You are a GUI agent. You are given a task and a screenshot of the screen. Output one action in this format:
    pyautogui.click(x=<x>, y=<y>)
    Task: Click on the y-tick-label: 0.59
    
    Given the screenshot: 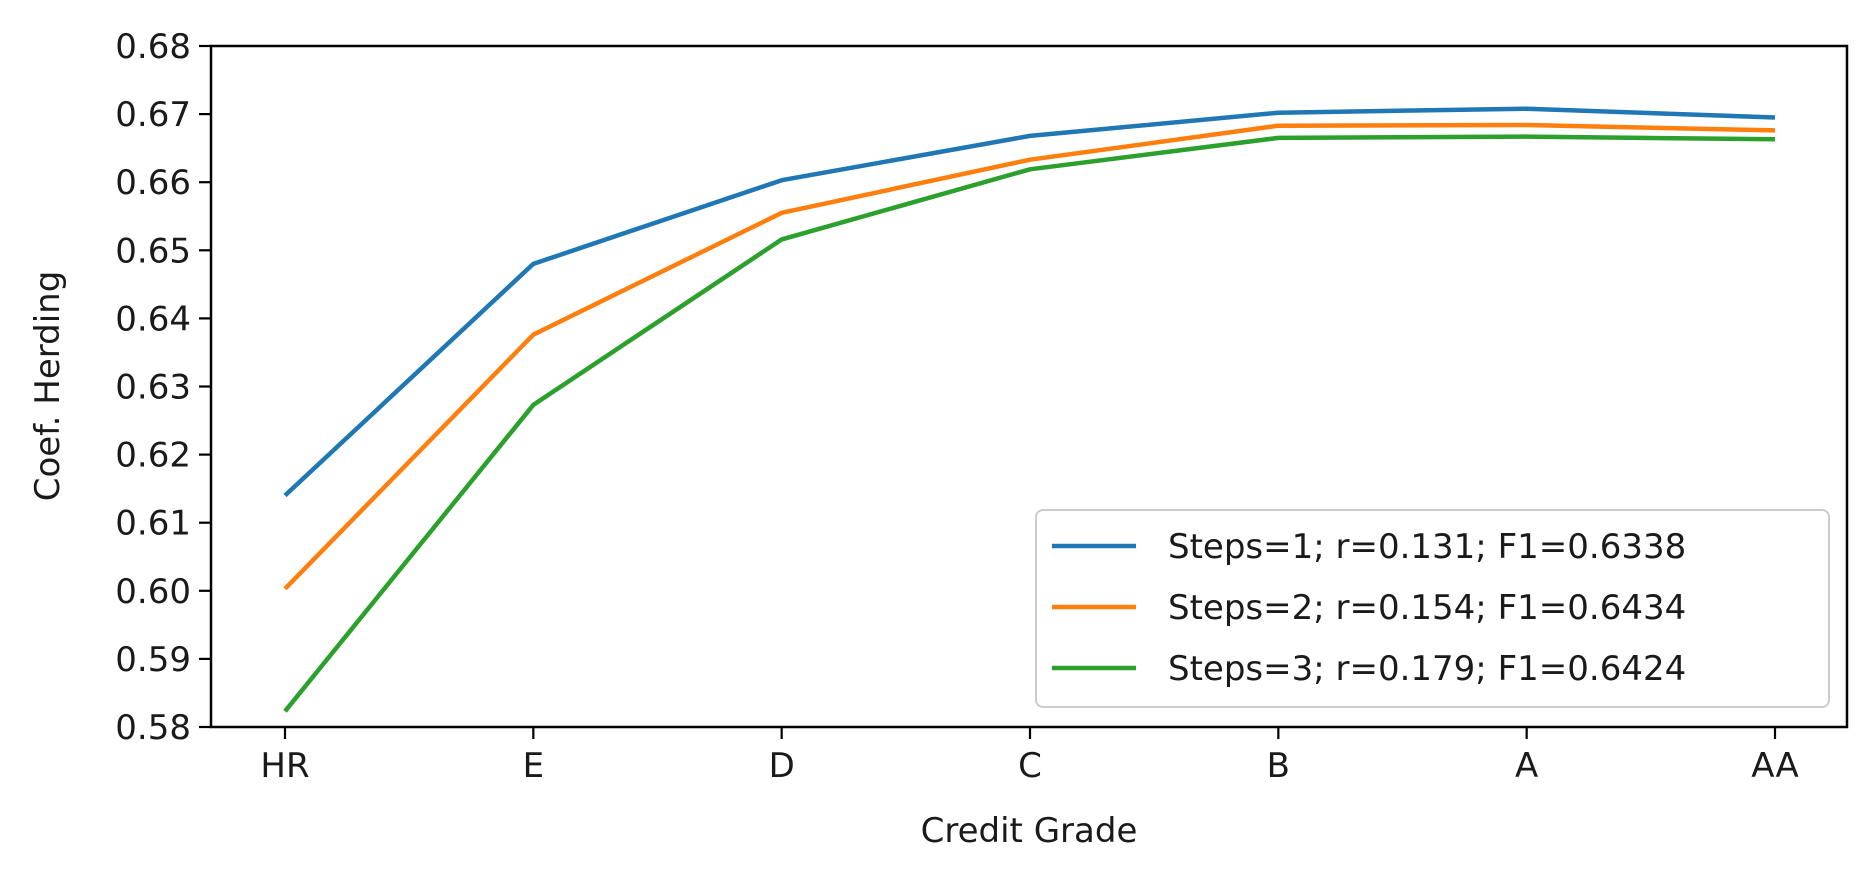 What is the action you would take?
    pyautogui.click(x=153, y=660)
    